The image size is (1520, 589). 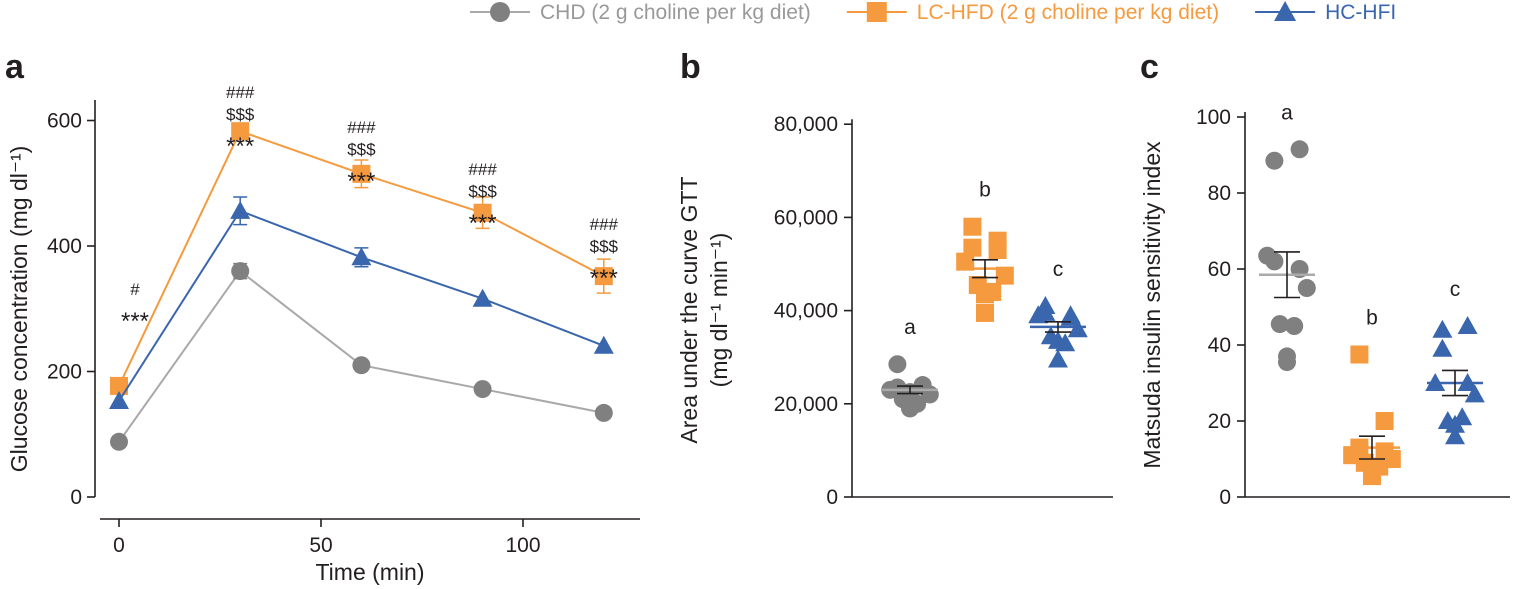 What do you see at coordinates (1149, 67) in the screenshot?
I see `panel-label-c: c` at bounding box center [1149, 67].